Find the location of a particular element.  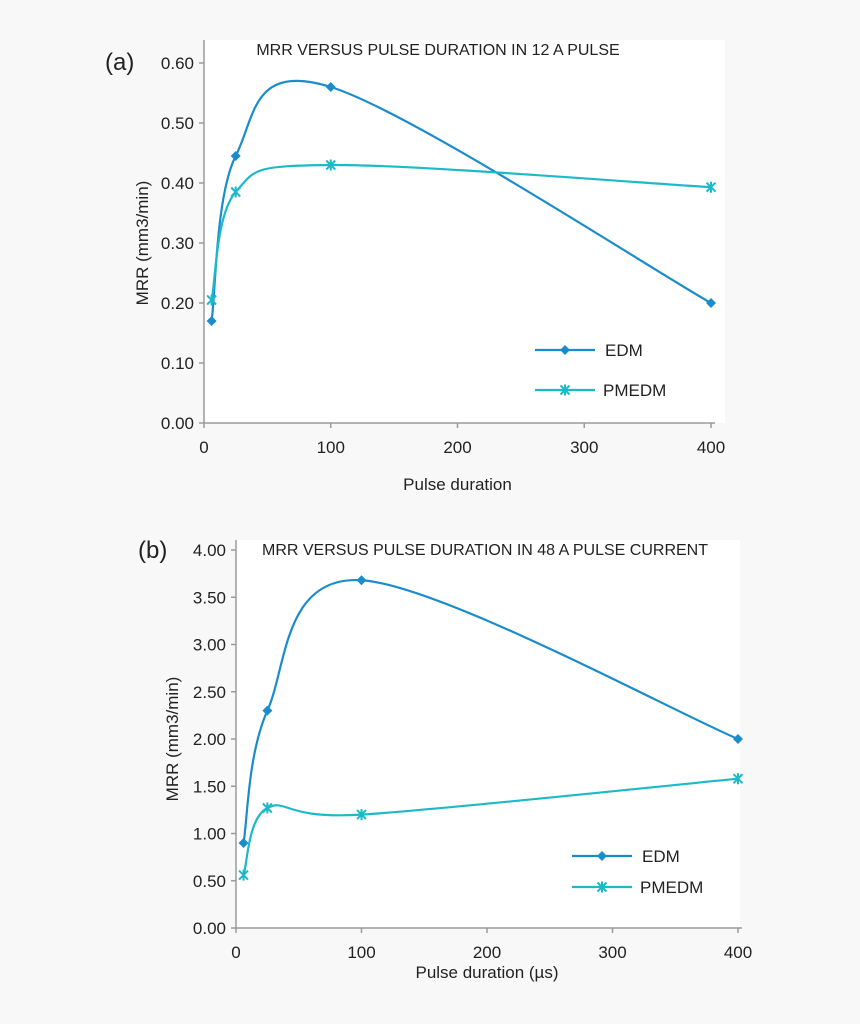

y-tick-label: 3.50 is located at coordinates (209, 597).